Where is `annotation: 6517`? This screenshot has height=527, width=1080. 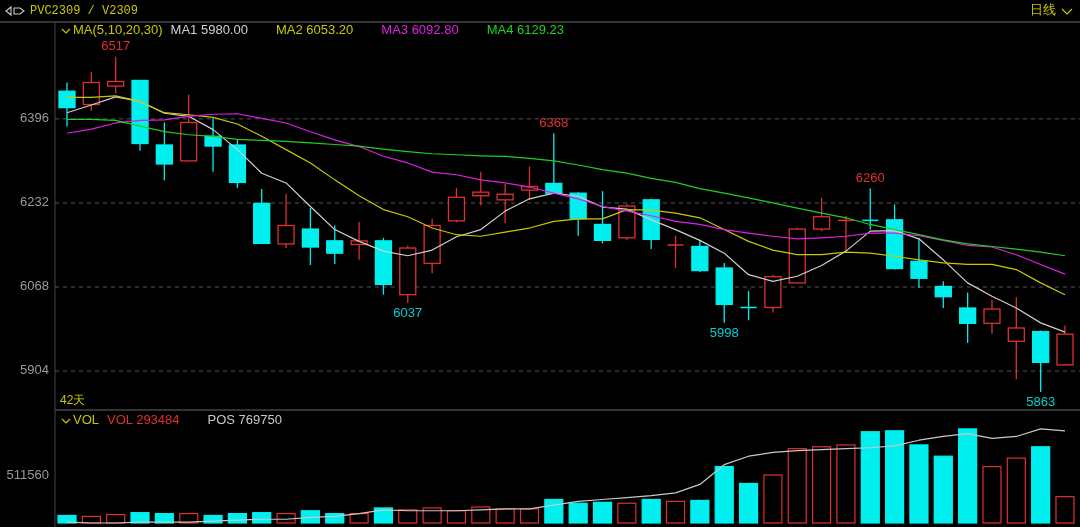
annotation: 6517 is located at coordinates (116, 46).